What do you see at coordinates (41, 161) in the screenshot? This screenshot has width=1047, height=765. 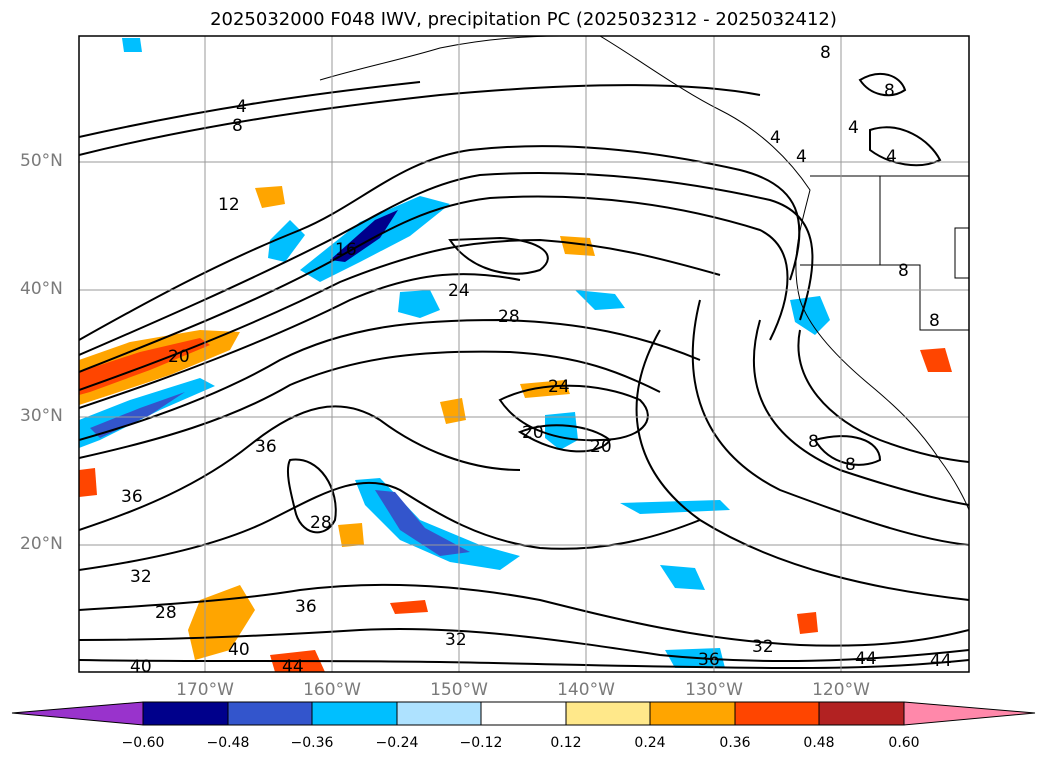 I see `lat-label: 50°N` at bounding box center [41, 161].